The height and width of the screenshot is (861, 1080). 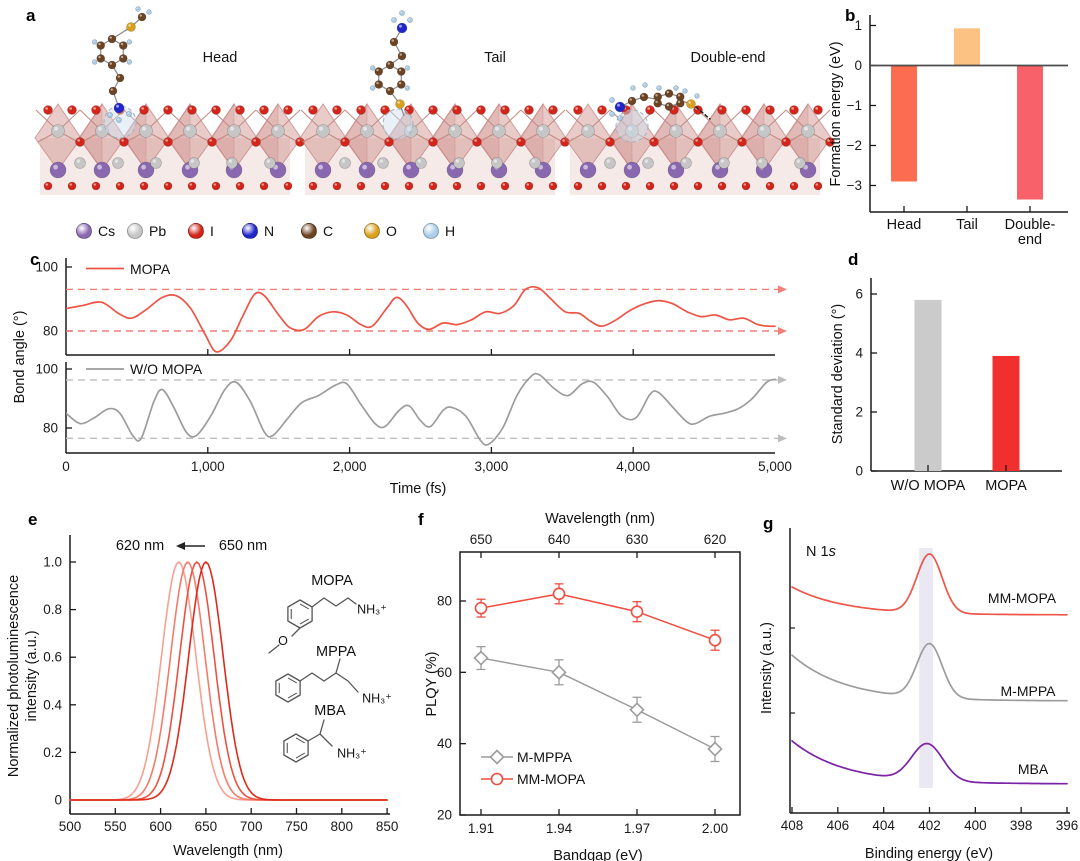 I want to click on f-legend-circle-icon, so click(x=497, y=779).